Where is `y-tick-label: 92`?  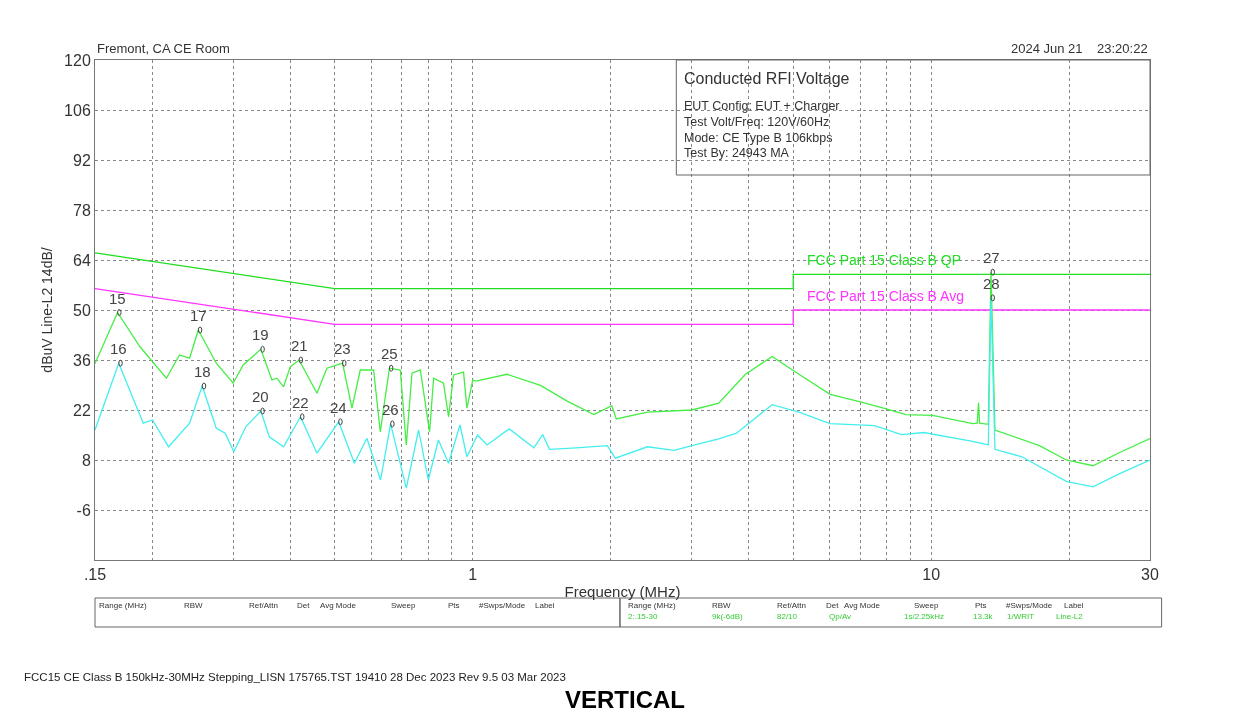
y-tick-label: 92 is located at coordinates (82, 160).